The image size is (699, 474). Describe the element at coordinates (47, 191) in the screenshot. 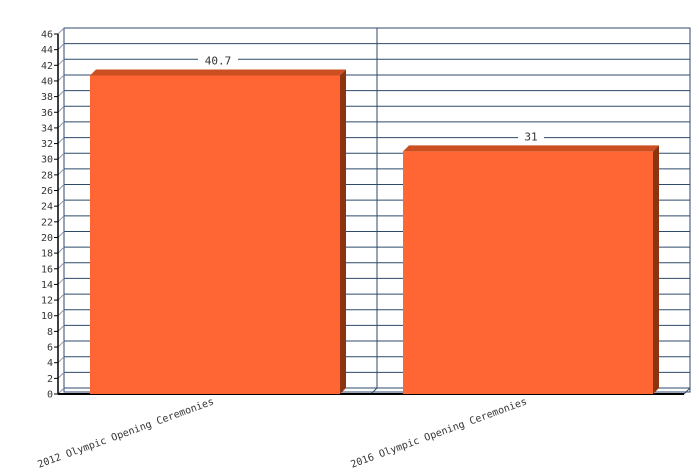

I see `y-tick-label: 26` at that location.